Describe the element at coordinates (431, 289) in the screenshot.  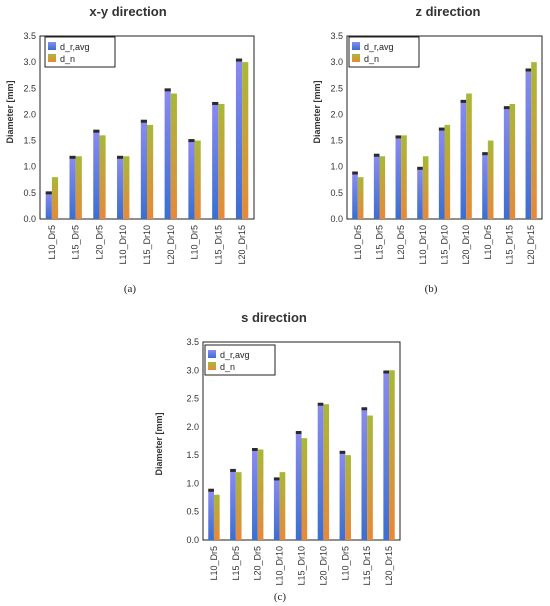
I see `panel-label: (b)` at that location.